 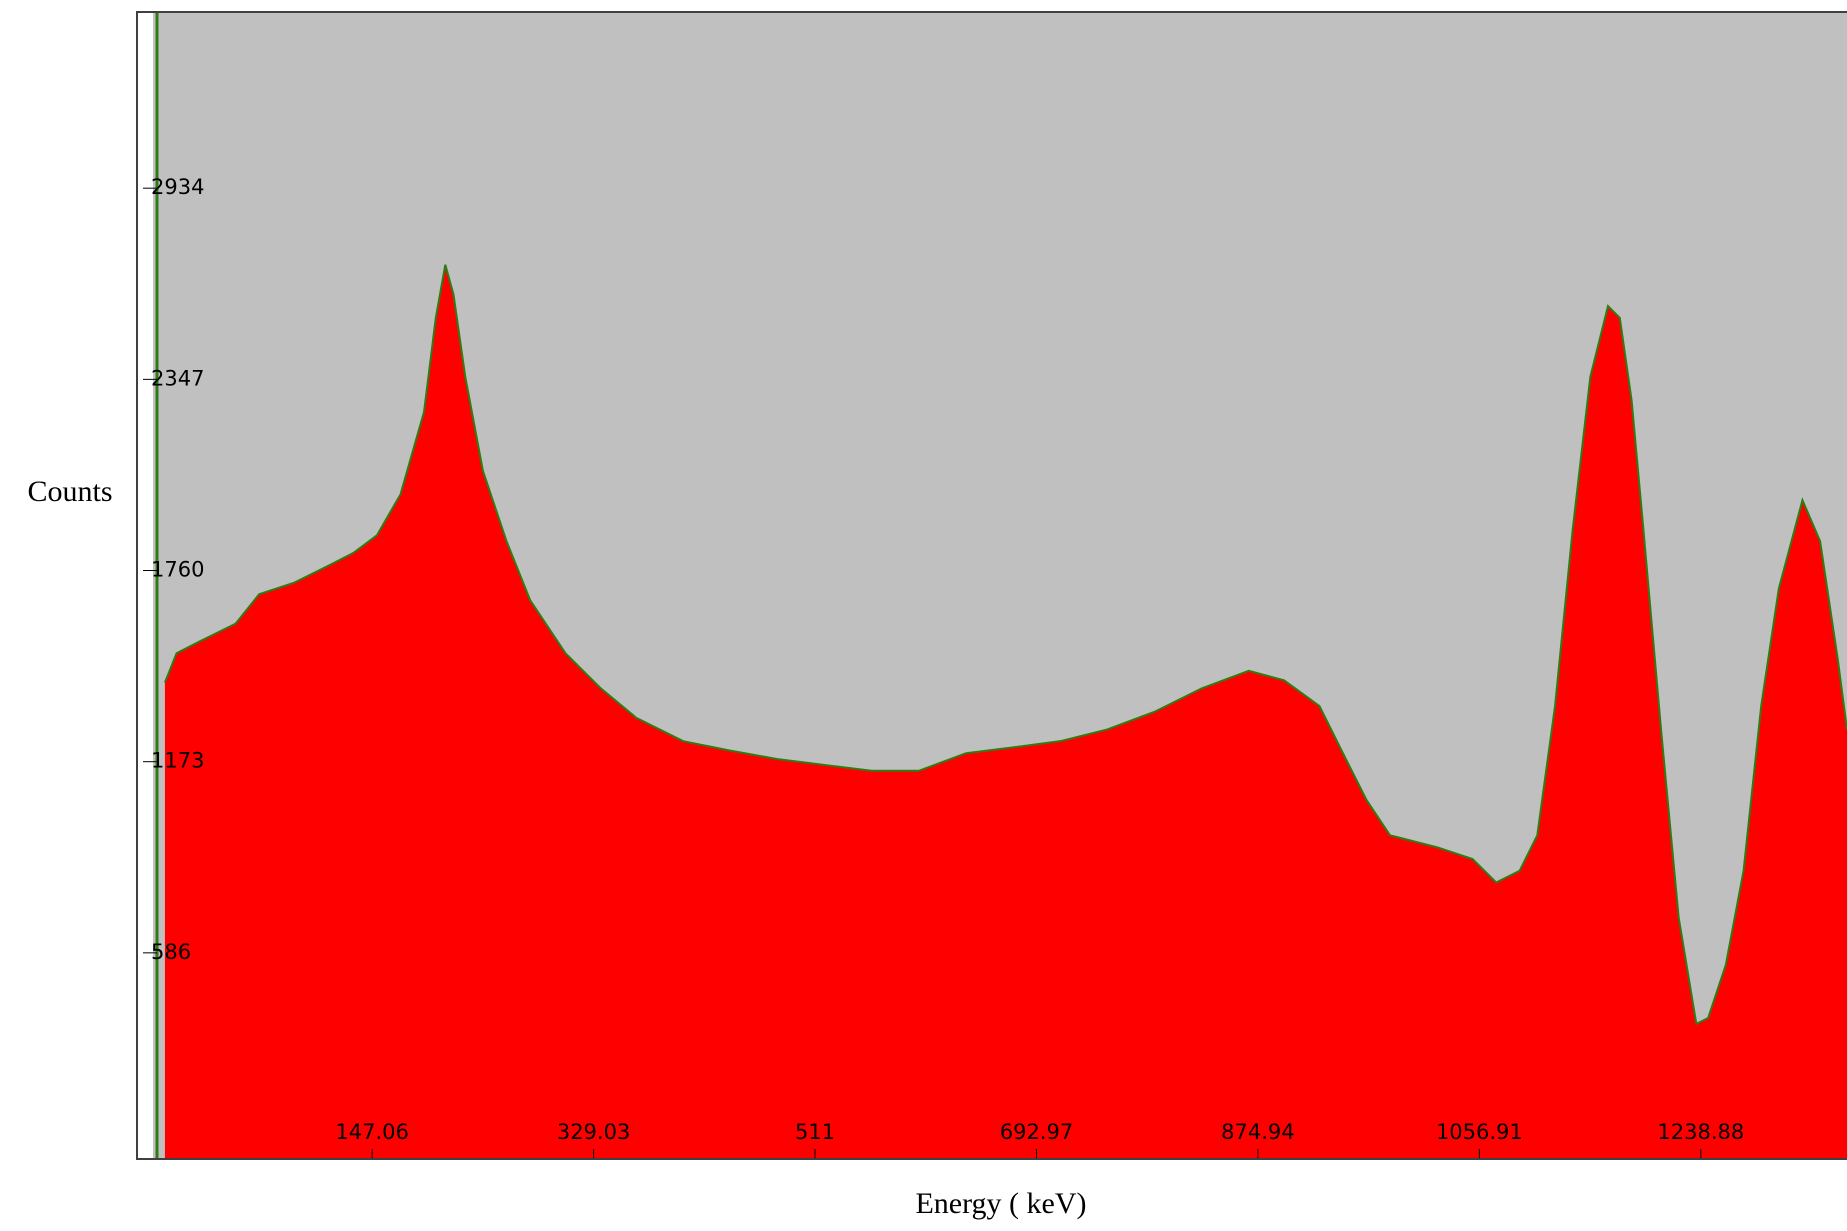 What do you see at coordinates (177, 187) in the screenshot?
I see `y-tick-label: 2934` at bounding box center [177, 187].